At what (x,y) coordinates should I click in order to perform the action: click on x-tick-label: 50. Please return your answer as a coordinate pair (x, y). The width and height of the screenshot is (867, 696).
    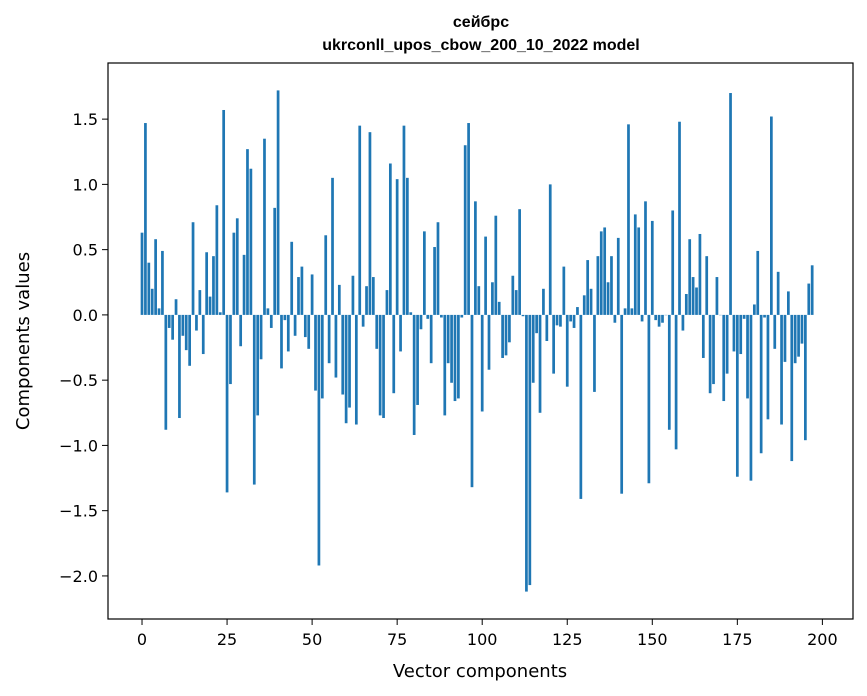
    Looking at the image, I should click on (312, 639).